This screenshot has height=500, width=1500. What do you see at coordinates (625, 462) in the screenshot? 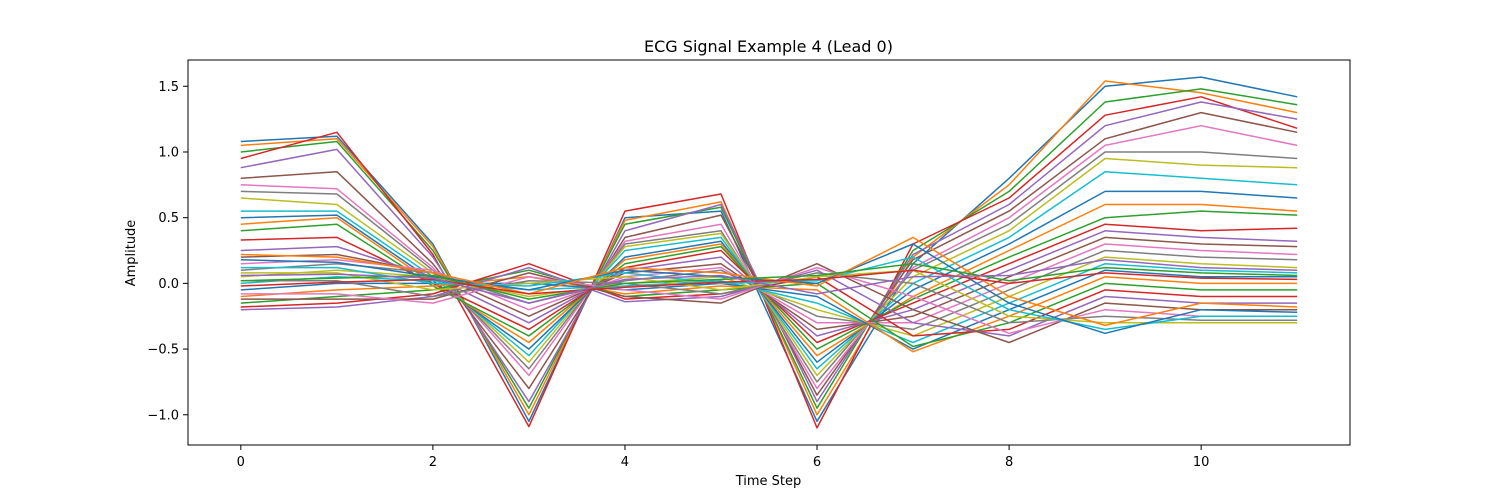
I see `x-tick-label-2: 4` at bounding box center [625, 462].